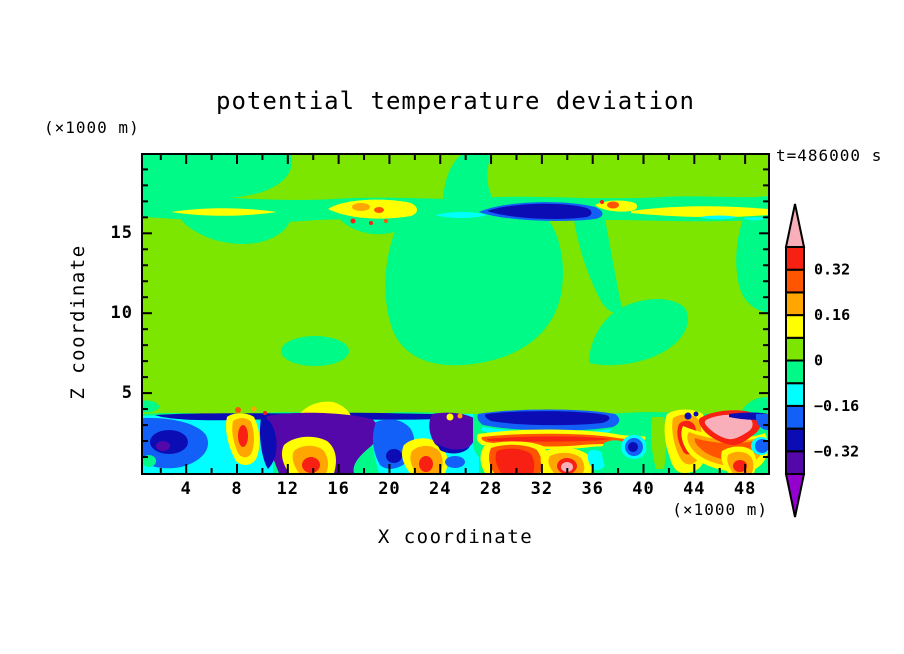  What do you see at coordinates (720, 509) in the screenshot?
I see `x-axis-units-label: (×1000 m)` at bounding box center [720, 509].